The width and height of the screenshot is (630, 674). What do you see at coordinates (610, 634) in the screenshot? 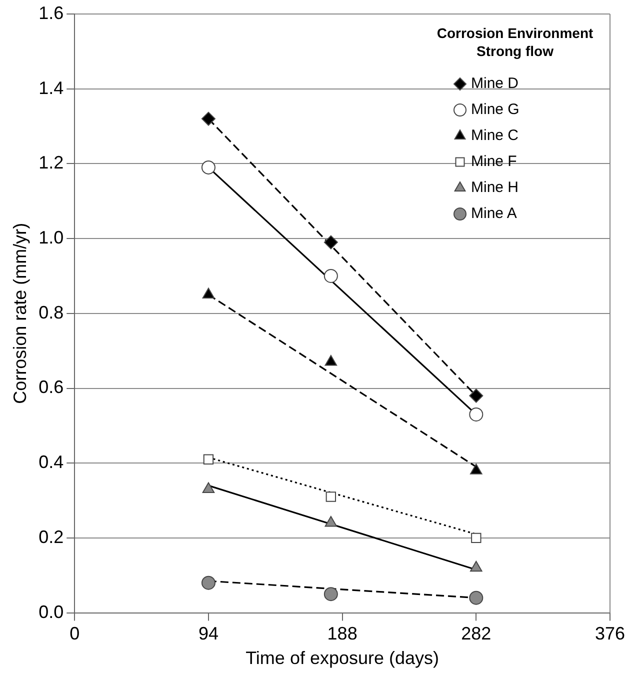
I see `x-tick-label: 376` at bounding box center [610, 634].